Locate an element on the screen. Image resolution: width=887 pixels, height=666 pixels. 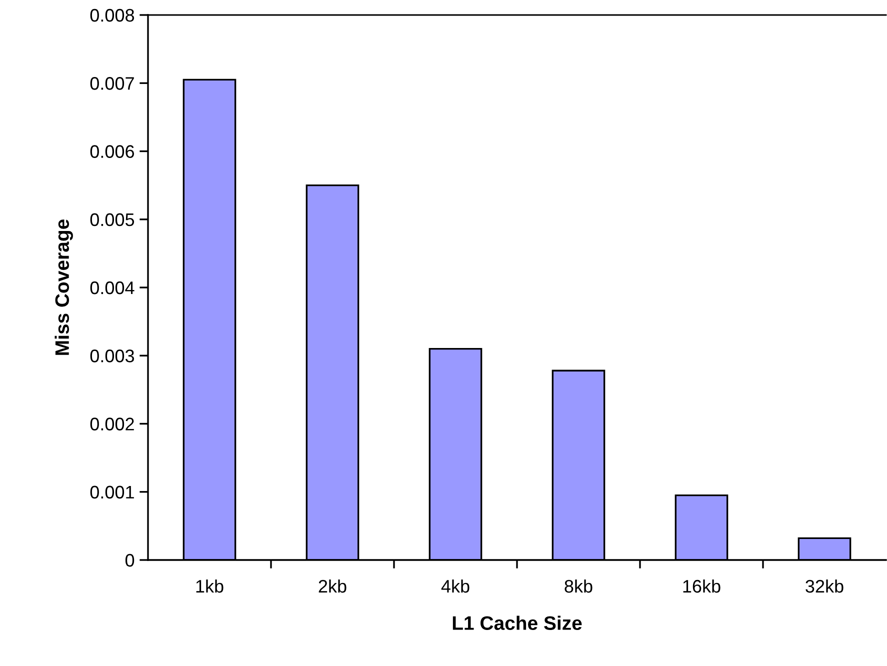
x-tick-label: 2kb is located at coordinates (332, 586).